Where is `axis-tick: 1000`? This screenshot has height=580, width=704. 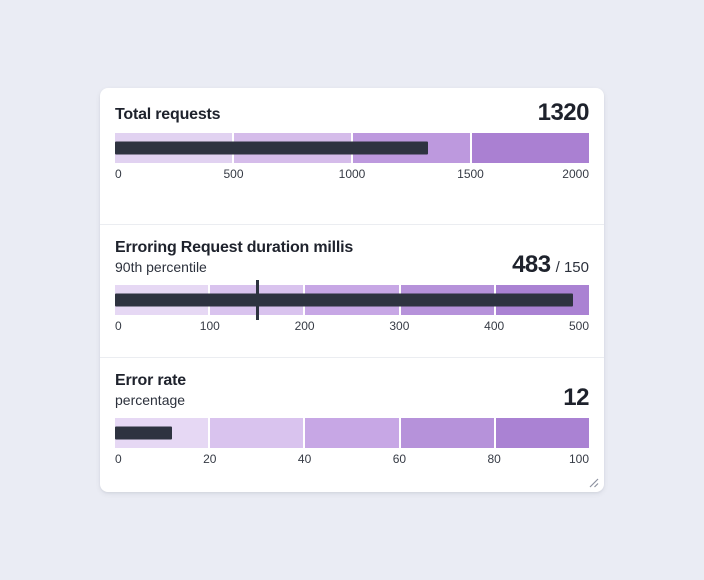
axis-tick: 1000 is located at coordinates (352, 174).